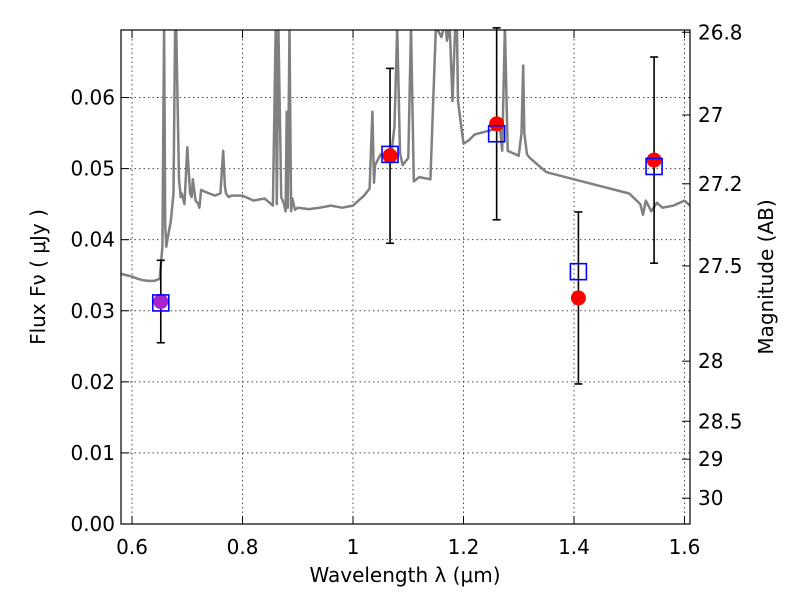 The width and height of the screenshot is (800, 600). What do you see at coordinates (404, 575) in the screenshot?
I see `x-axis-title: Wavelength λ (μm)` at bounding box center [404, 575].